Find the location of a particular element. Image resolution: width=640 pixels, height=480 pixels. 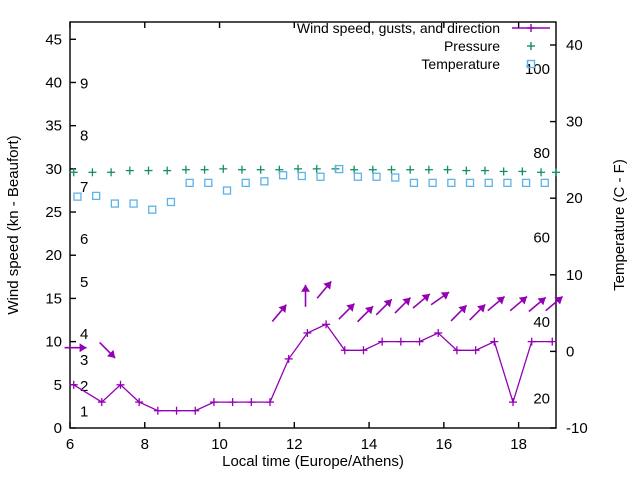

legend-label: Pressure is located at coordinates (472, 46).